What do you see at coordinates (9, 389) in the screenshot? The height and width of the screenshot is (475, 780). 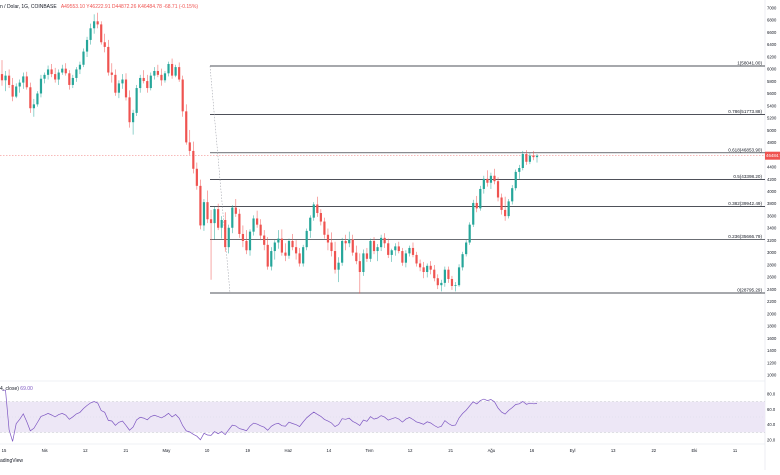 I see `rsi-name: 4, close)` at bounding box center [9, 389].